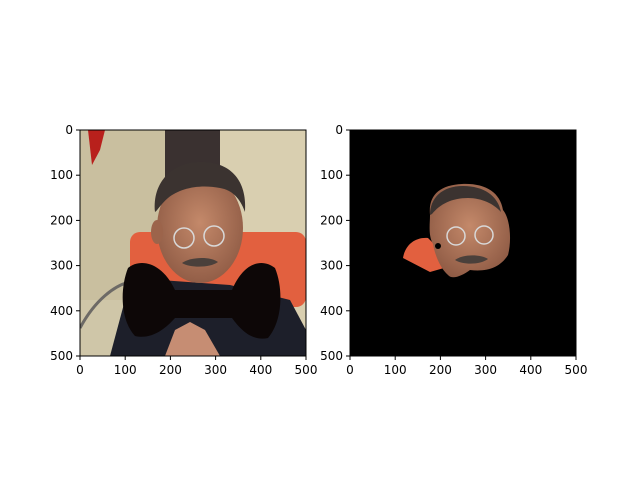 The image size is (640, 480). I want to click on left-glasses-r, so click(214, 236).